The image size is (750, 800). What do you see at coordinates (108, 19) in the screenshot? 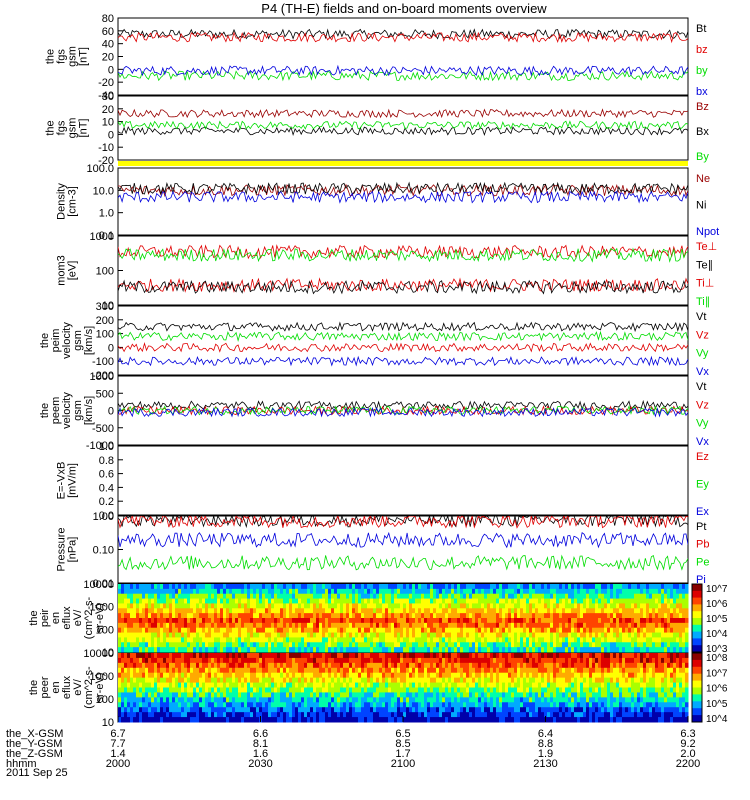
I see `y-tick-label: 80` at bounding box center [108, 19].